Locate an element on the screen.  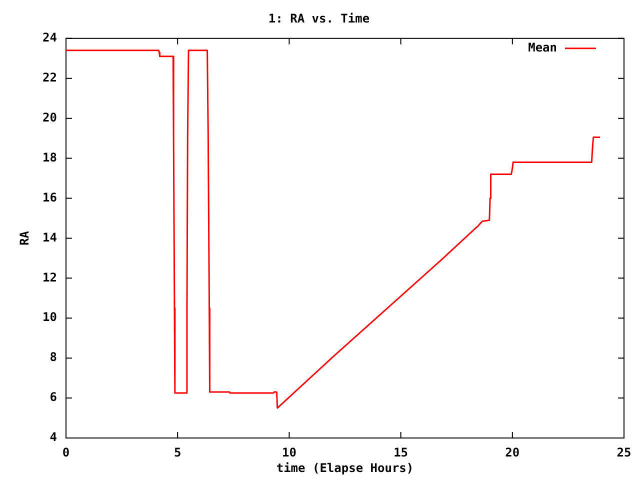
y-tick-label: 24 is located at coordinates (49, 37).